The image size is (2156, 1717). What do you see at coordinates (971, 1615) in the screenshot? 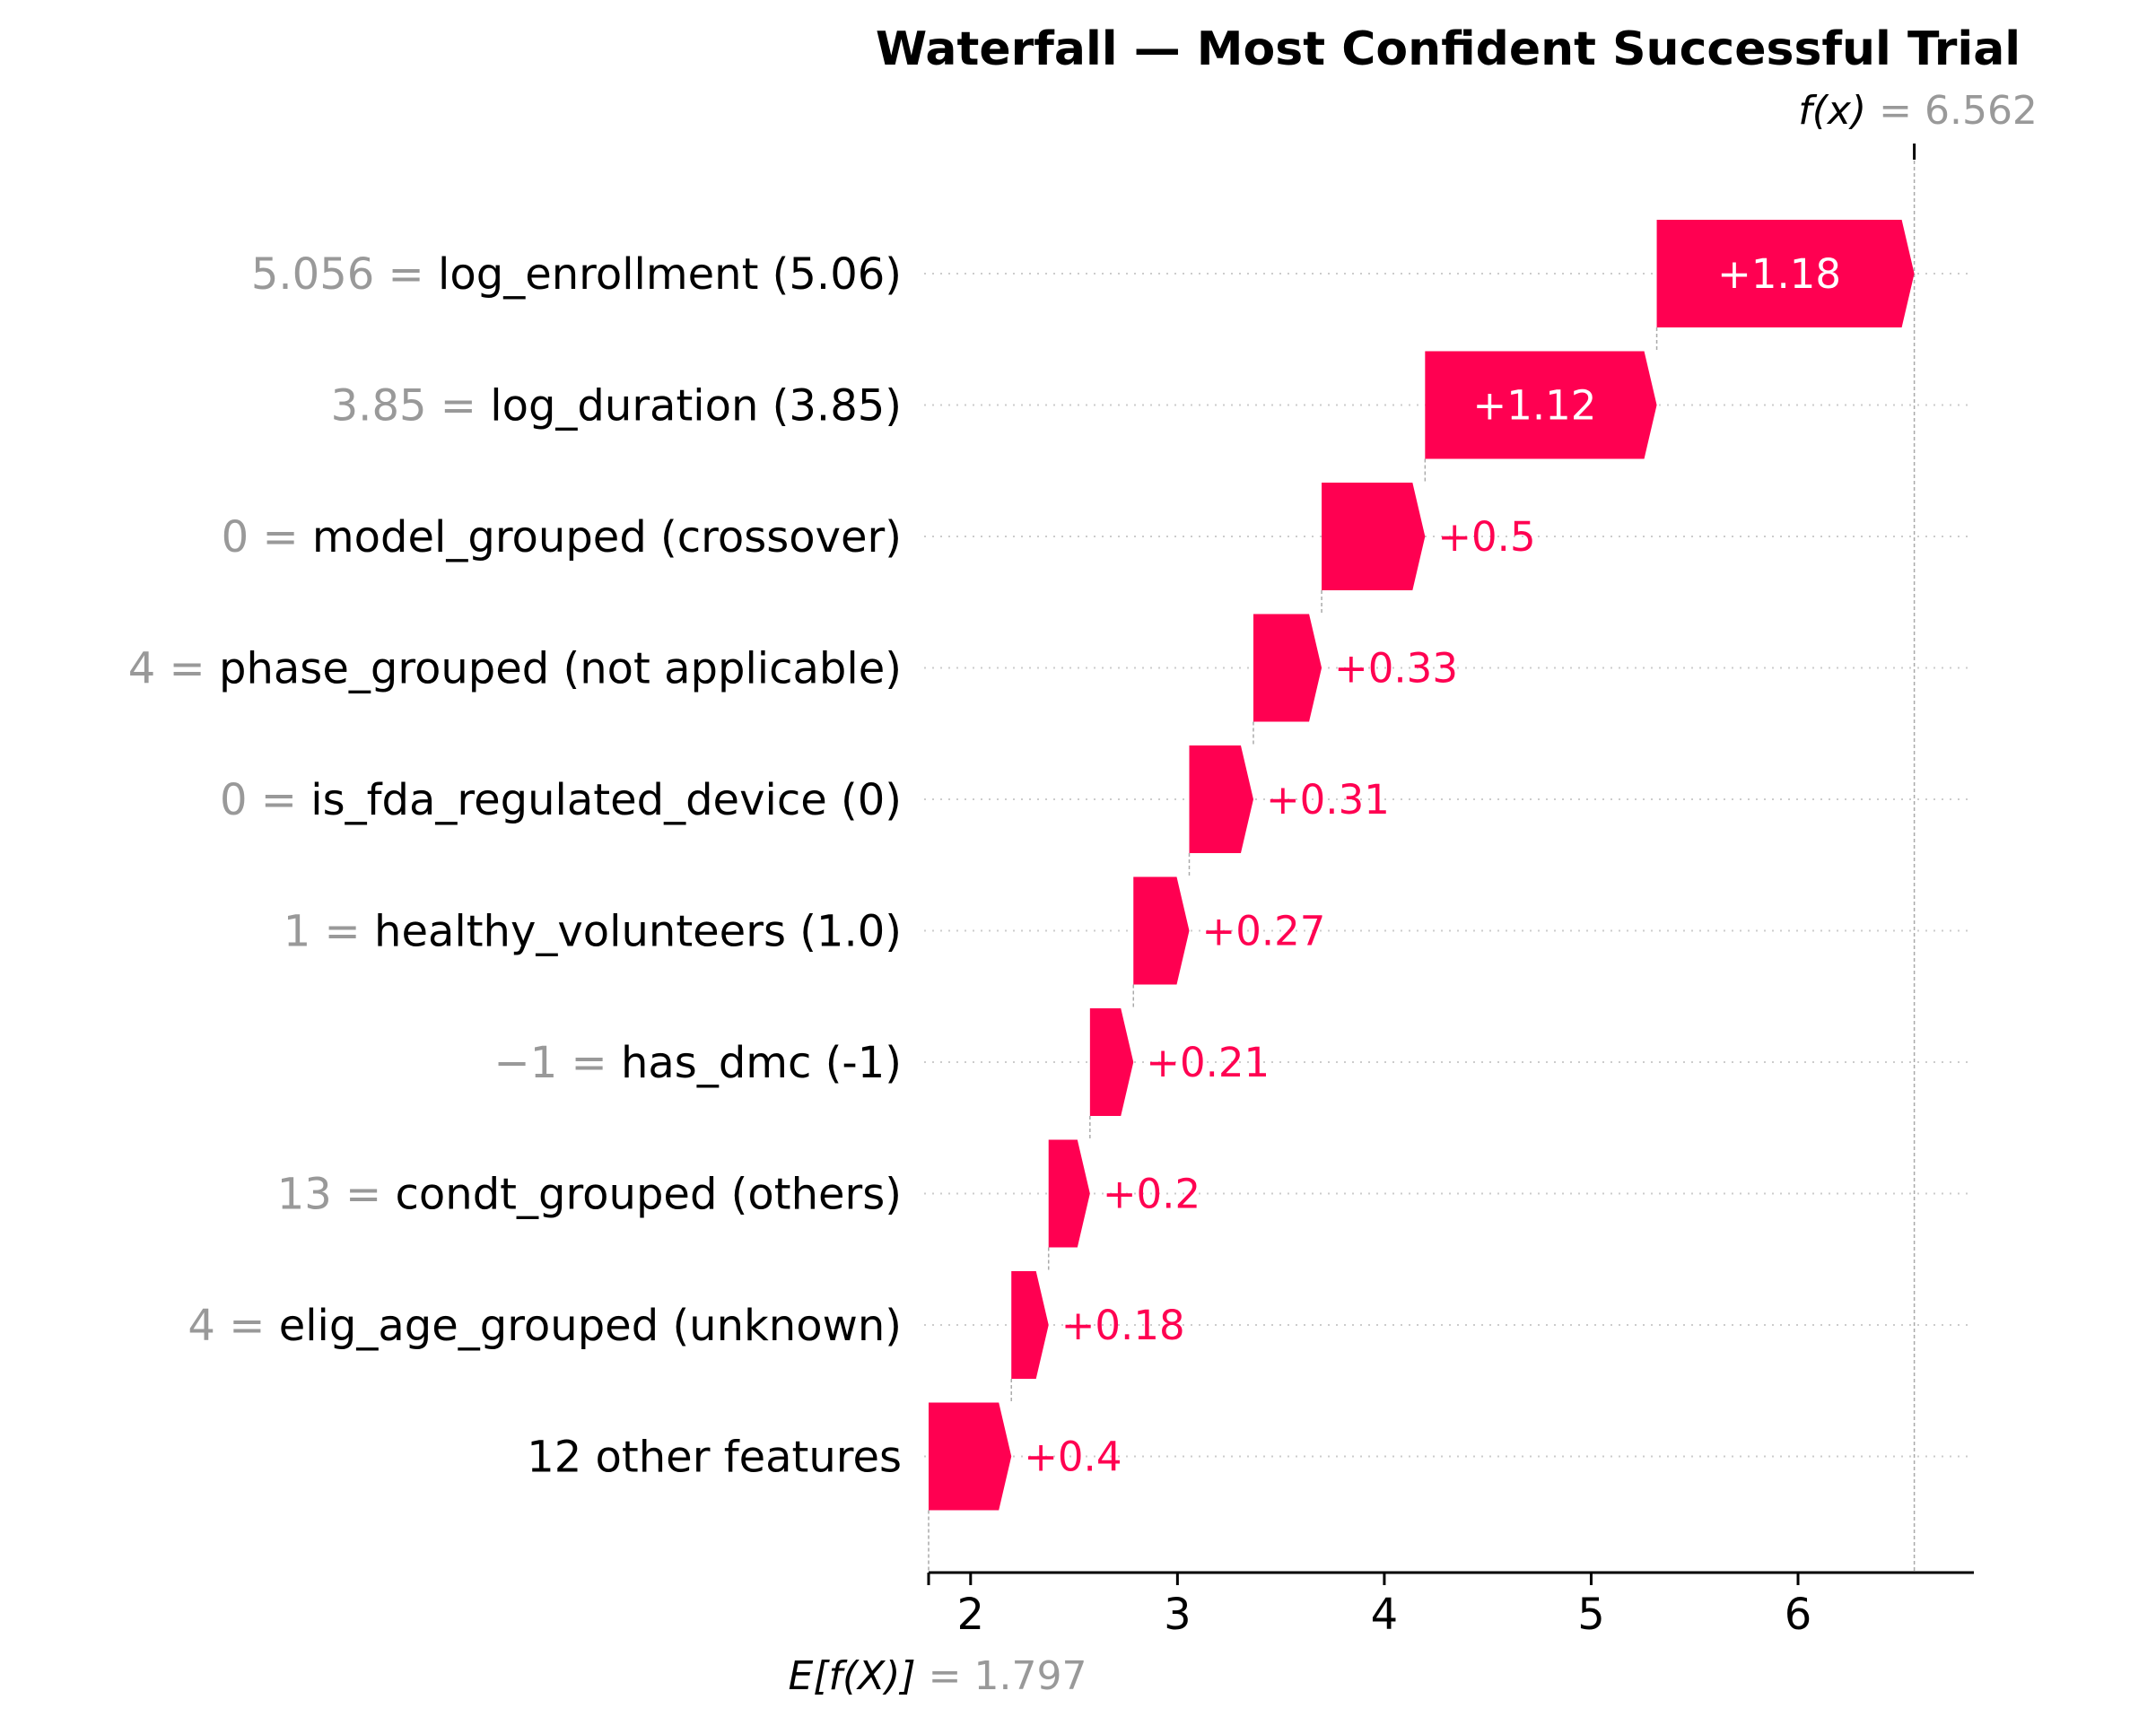
I see `x-tick-label: 2` at bounding box center [971, 1615].